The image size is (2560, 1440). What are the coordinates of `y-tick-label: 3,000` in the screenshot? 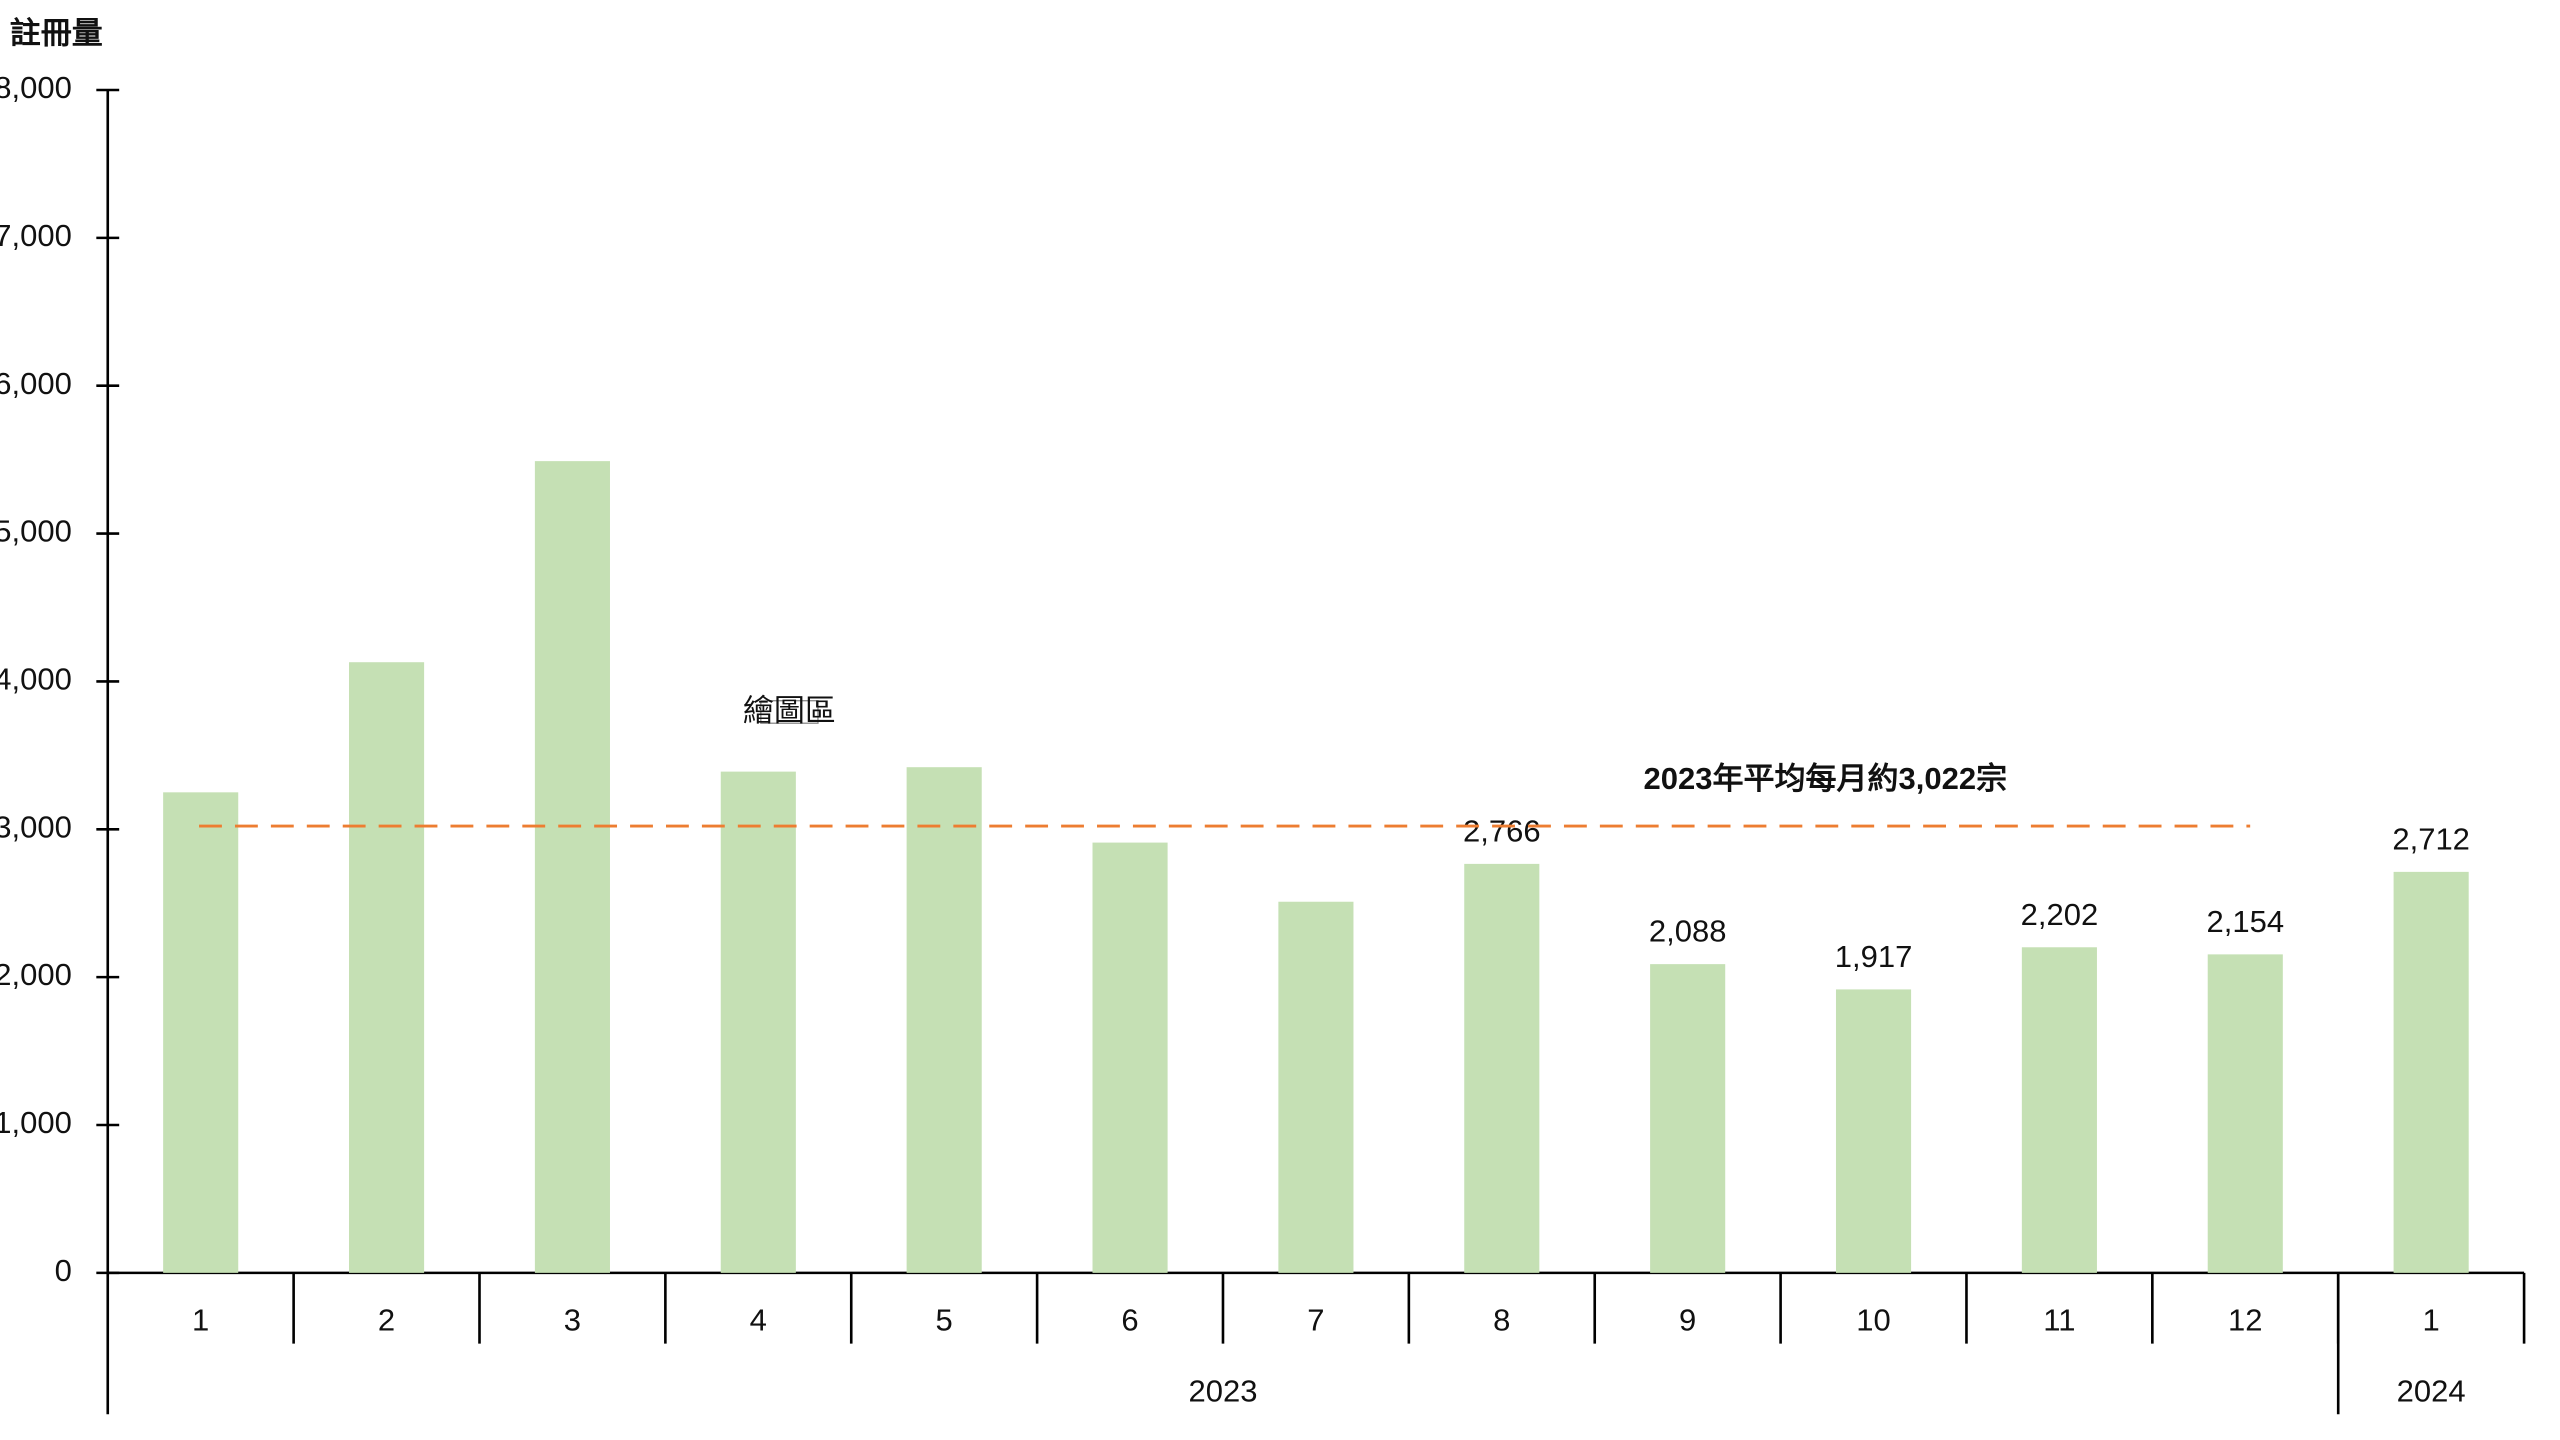 It's located at (36, 827).